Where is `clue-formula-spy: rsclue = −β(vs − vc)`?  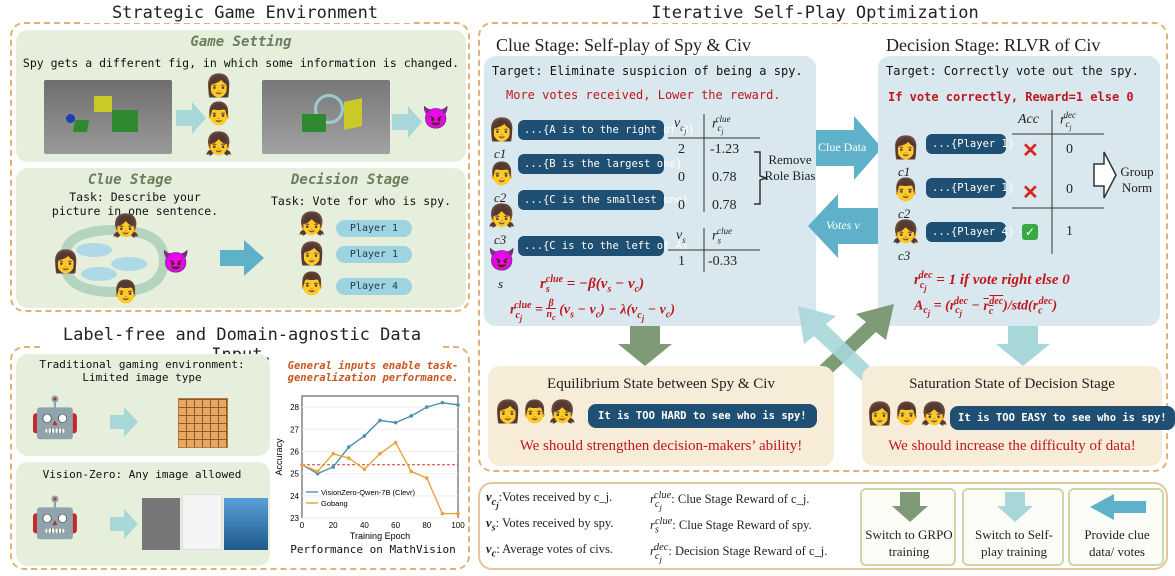
clue-formula-spy: rsclue = −β(vs − vc) is located at coordinates (592, 284).